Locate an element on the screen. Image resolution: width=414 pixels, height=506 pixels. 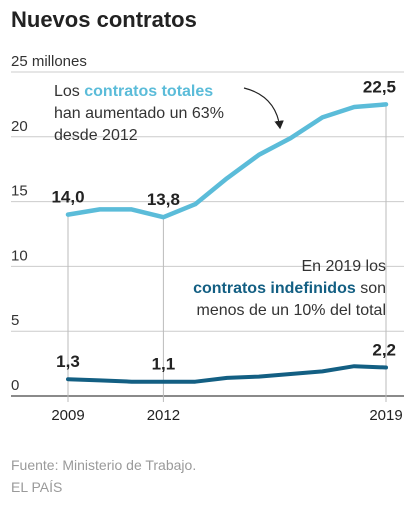
credit-text: EL PAÍS is located at coordinates (36, 487).